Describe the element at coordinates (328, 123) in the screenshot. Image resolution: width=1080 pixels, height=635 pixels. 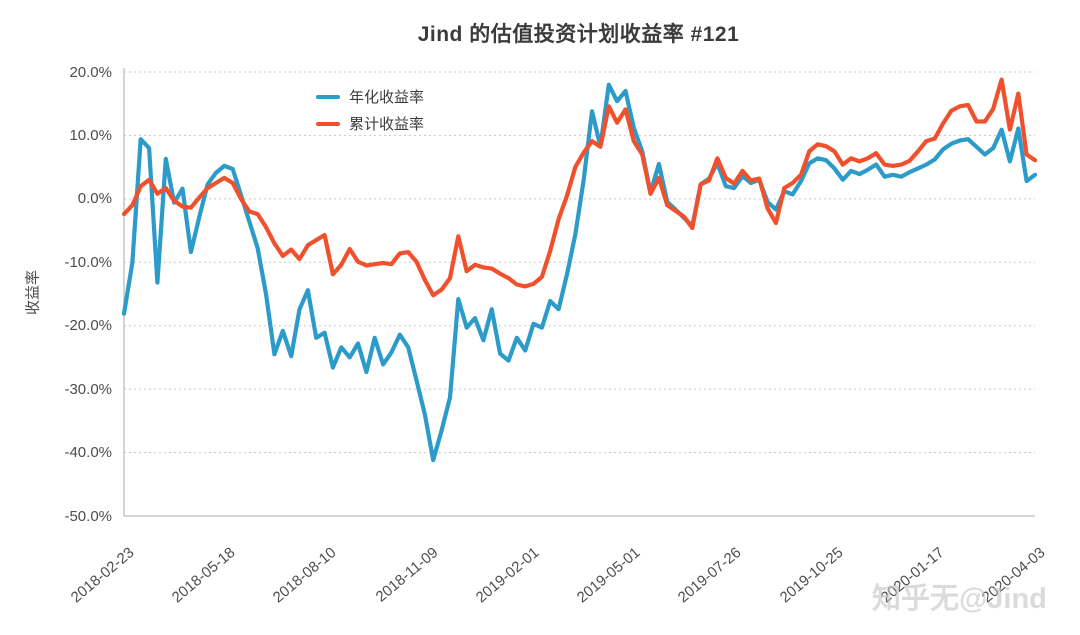
I see `legend-swatch-cumulative-icon` at that location.